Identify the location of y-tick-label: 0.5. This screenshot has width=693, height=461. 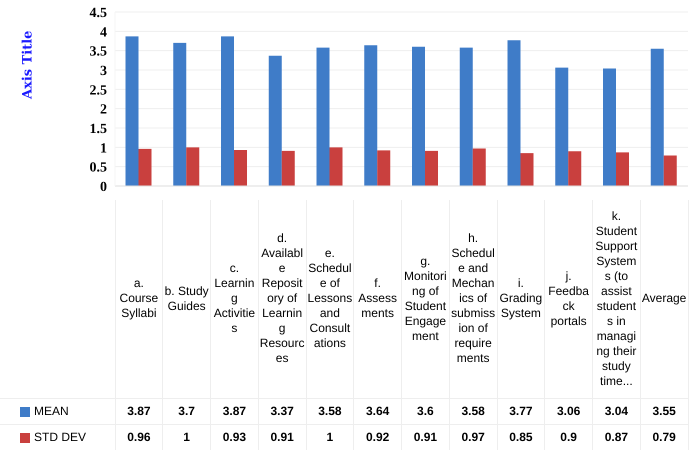
(98, 168).